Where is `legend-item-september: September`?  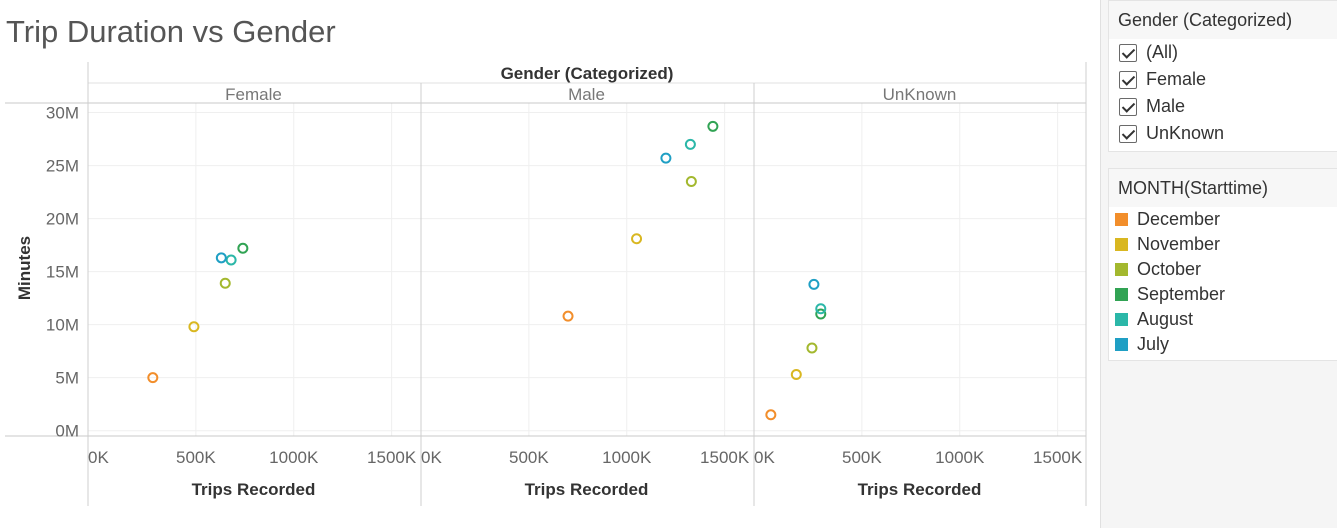 legend-item-september: September is located at coordinates (1223, 294).